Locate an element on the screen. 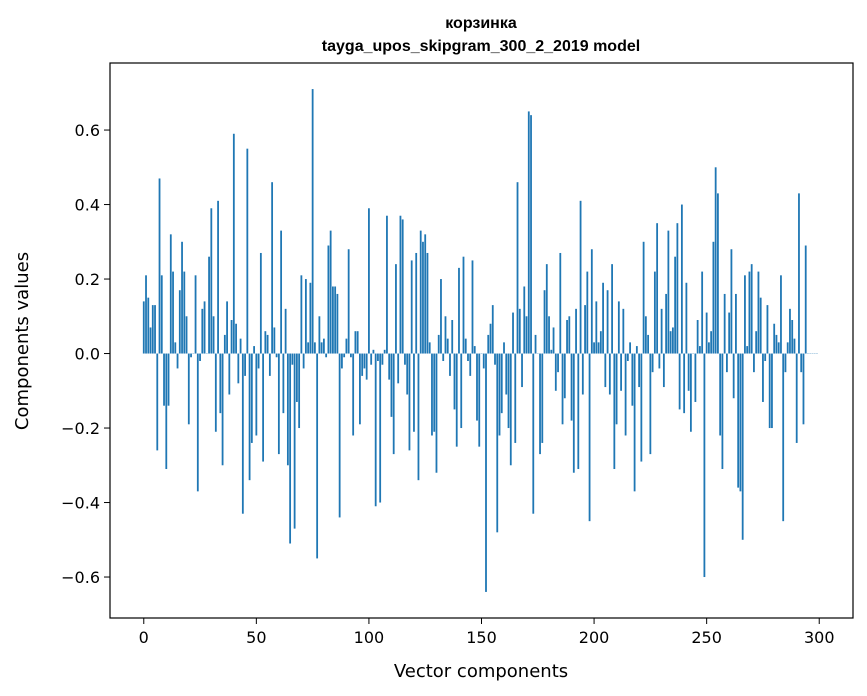 The height and width of the screenshot is (696, 867). x-axis-ticks: 0 50 100 150 200 250 300 is located at coordinates (487, 632).